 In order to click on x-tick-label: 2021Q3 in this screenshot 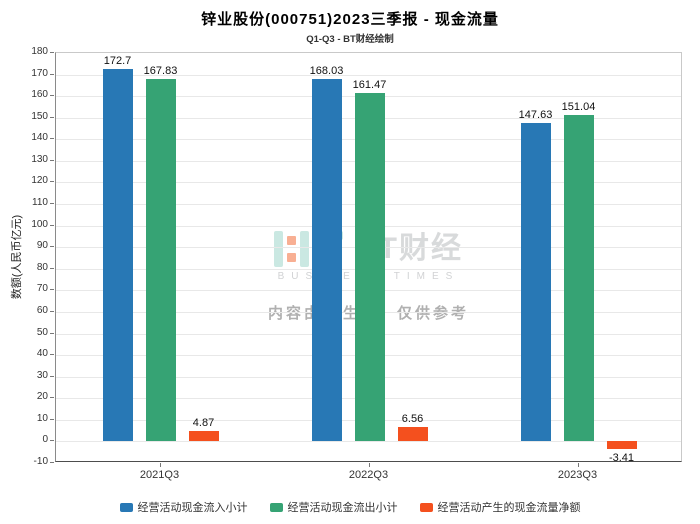, I will do `click(159, 475)`.